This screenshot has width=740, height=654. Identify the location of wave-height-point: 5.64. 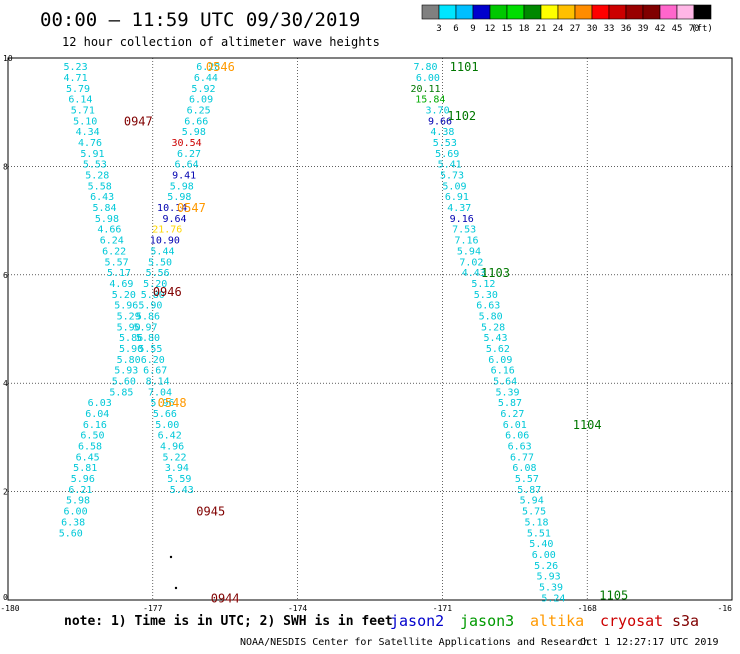
(505, 381).